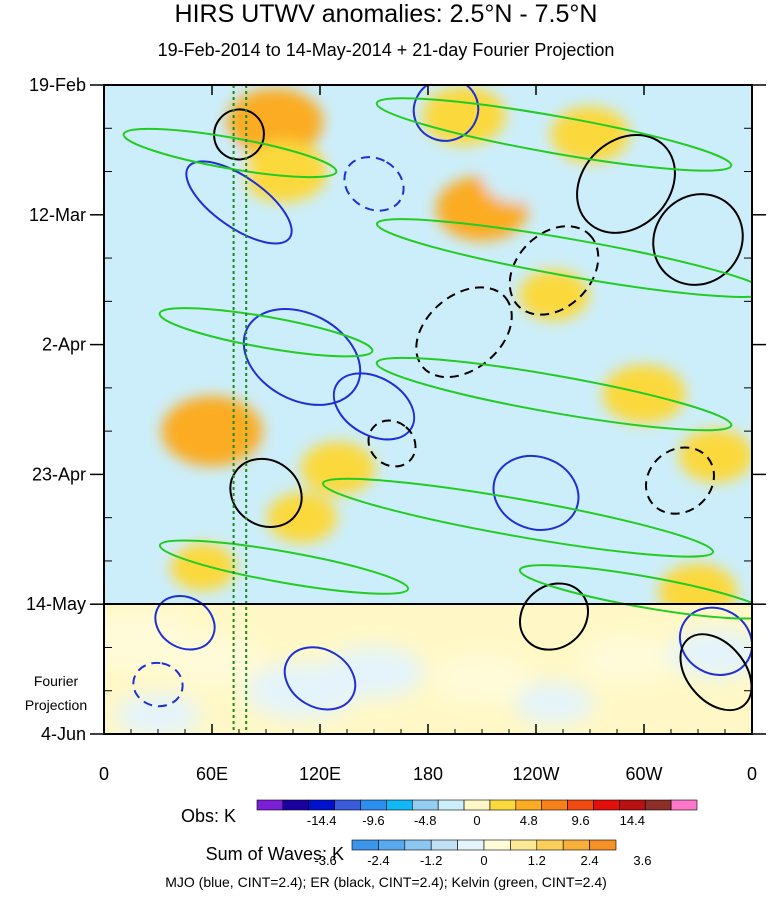  Describe the element at coordinates (325, 860) in the screenshot. I see `colorbar-tick-label: -3.6` at that location.